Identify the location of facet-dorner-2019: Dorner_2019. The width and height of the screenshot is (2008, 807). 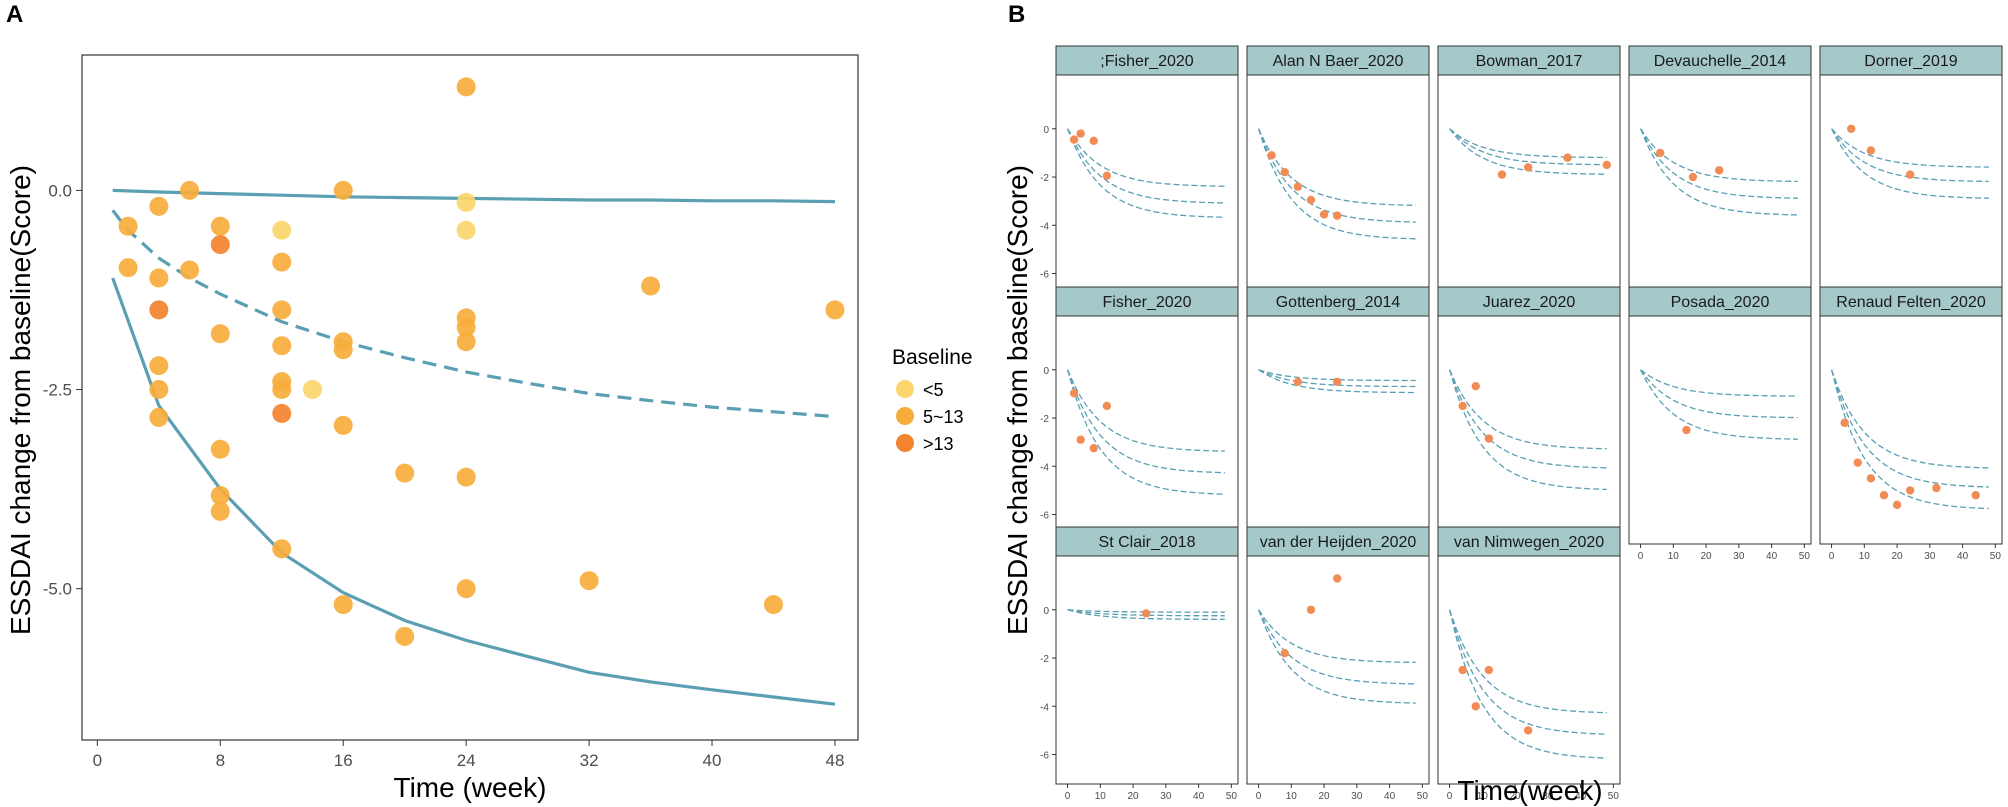
(1911, 174).